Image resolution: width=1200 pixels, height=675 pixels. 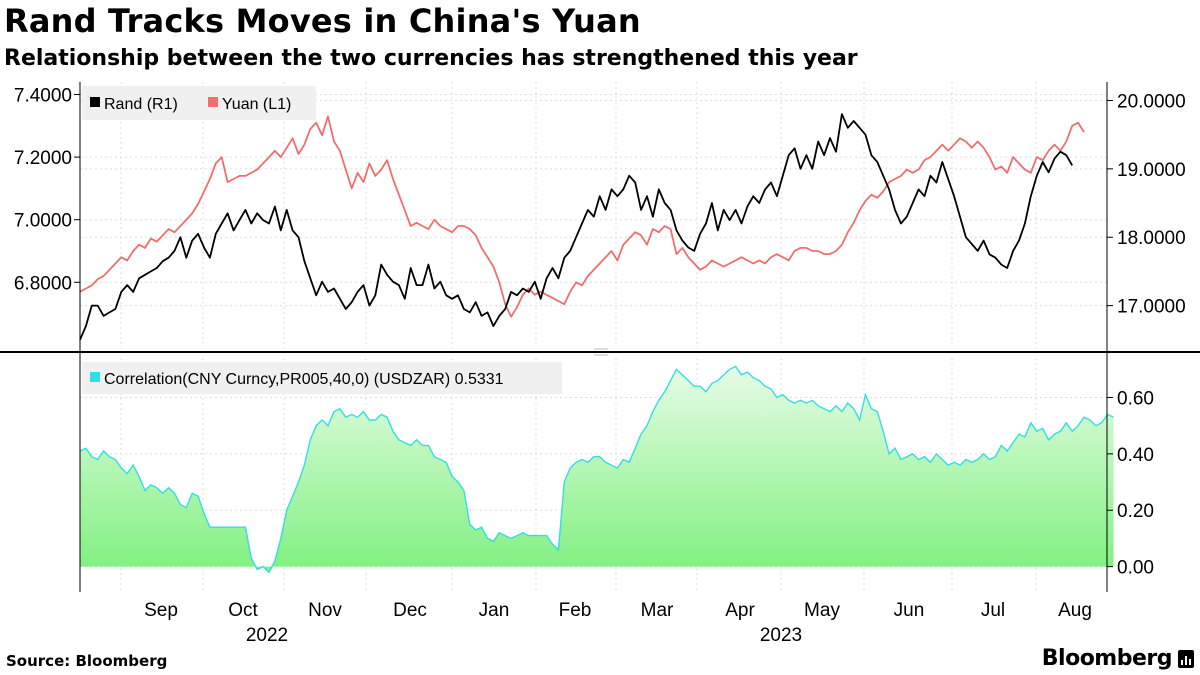 What do you see at coordinates (1135, 455) in the screenshot?
I see `right-tick-label: 0.40` at bounding box center [1135, 455].